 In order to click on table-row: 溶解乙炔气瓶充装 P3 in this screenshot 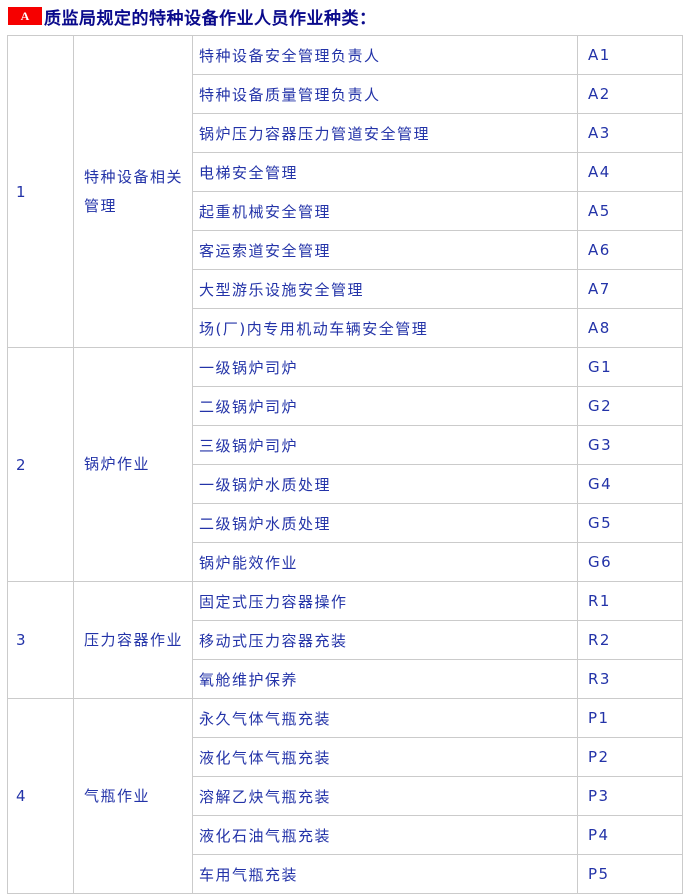, I will do `click(345, 796)`.